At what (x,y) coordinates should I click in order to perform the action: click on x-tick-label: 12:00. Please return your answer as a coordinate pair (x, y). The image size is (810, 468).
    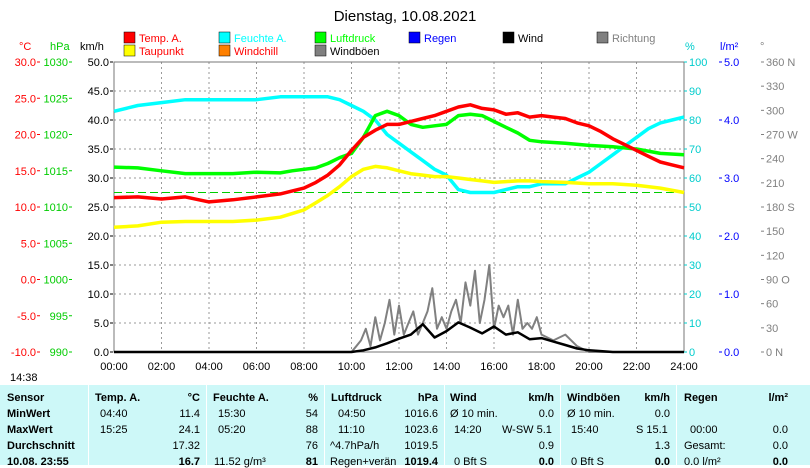
    Looking at the image, I should click on (399, 367).